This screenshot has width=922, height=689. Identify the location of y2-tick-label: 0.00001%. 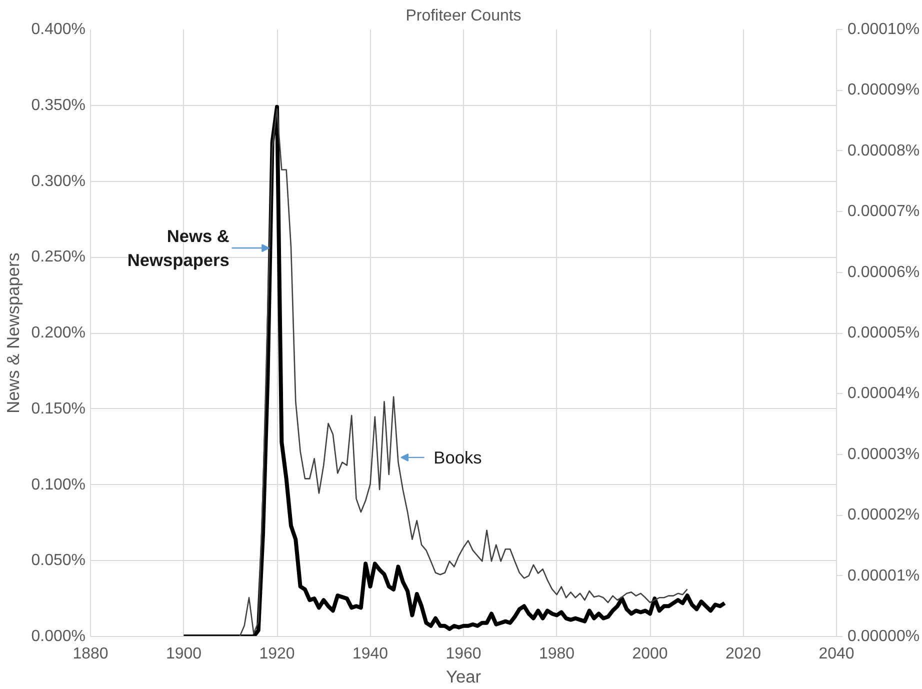
(884, 575).